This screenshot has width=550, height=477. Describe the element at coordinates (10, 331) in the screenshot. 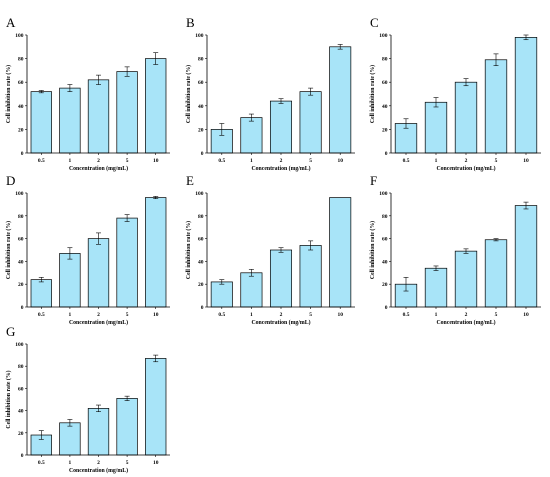

I see `panel-letter: G` at that location.